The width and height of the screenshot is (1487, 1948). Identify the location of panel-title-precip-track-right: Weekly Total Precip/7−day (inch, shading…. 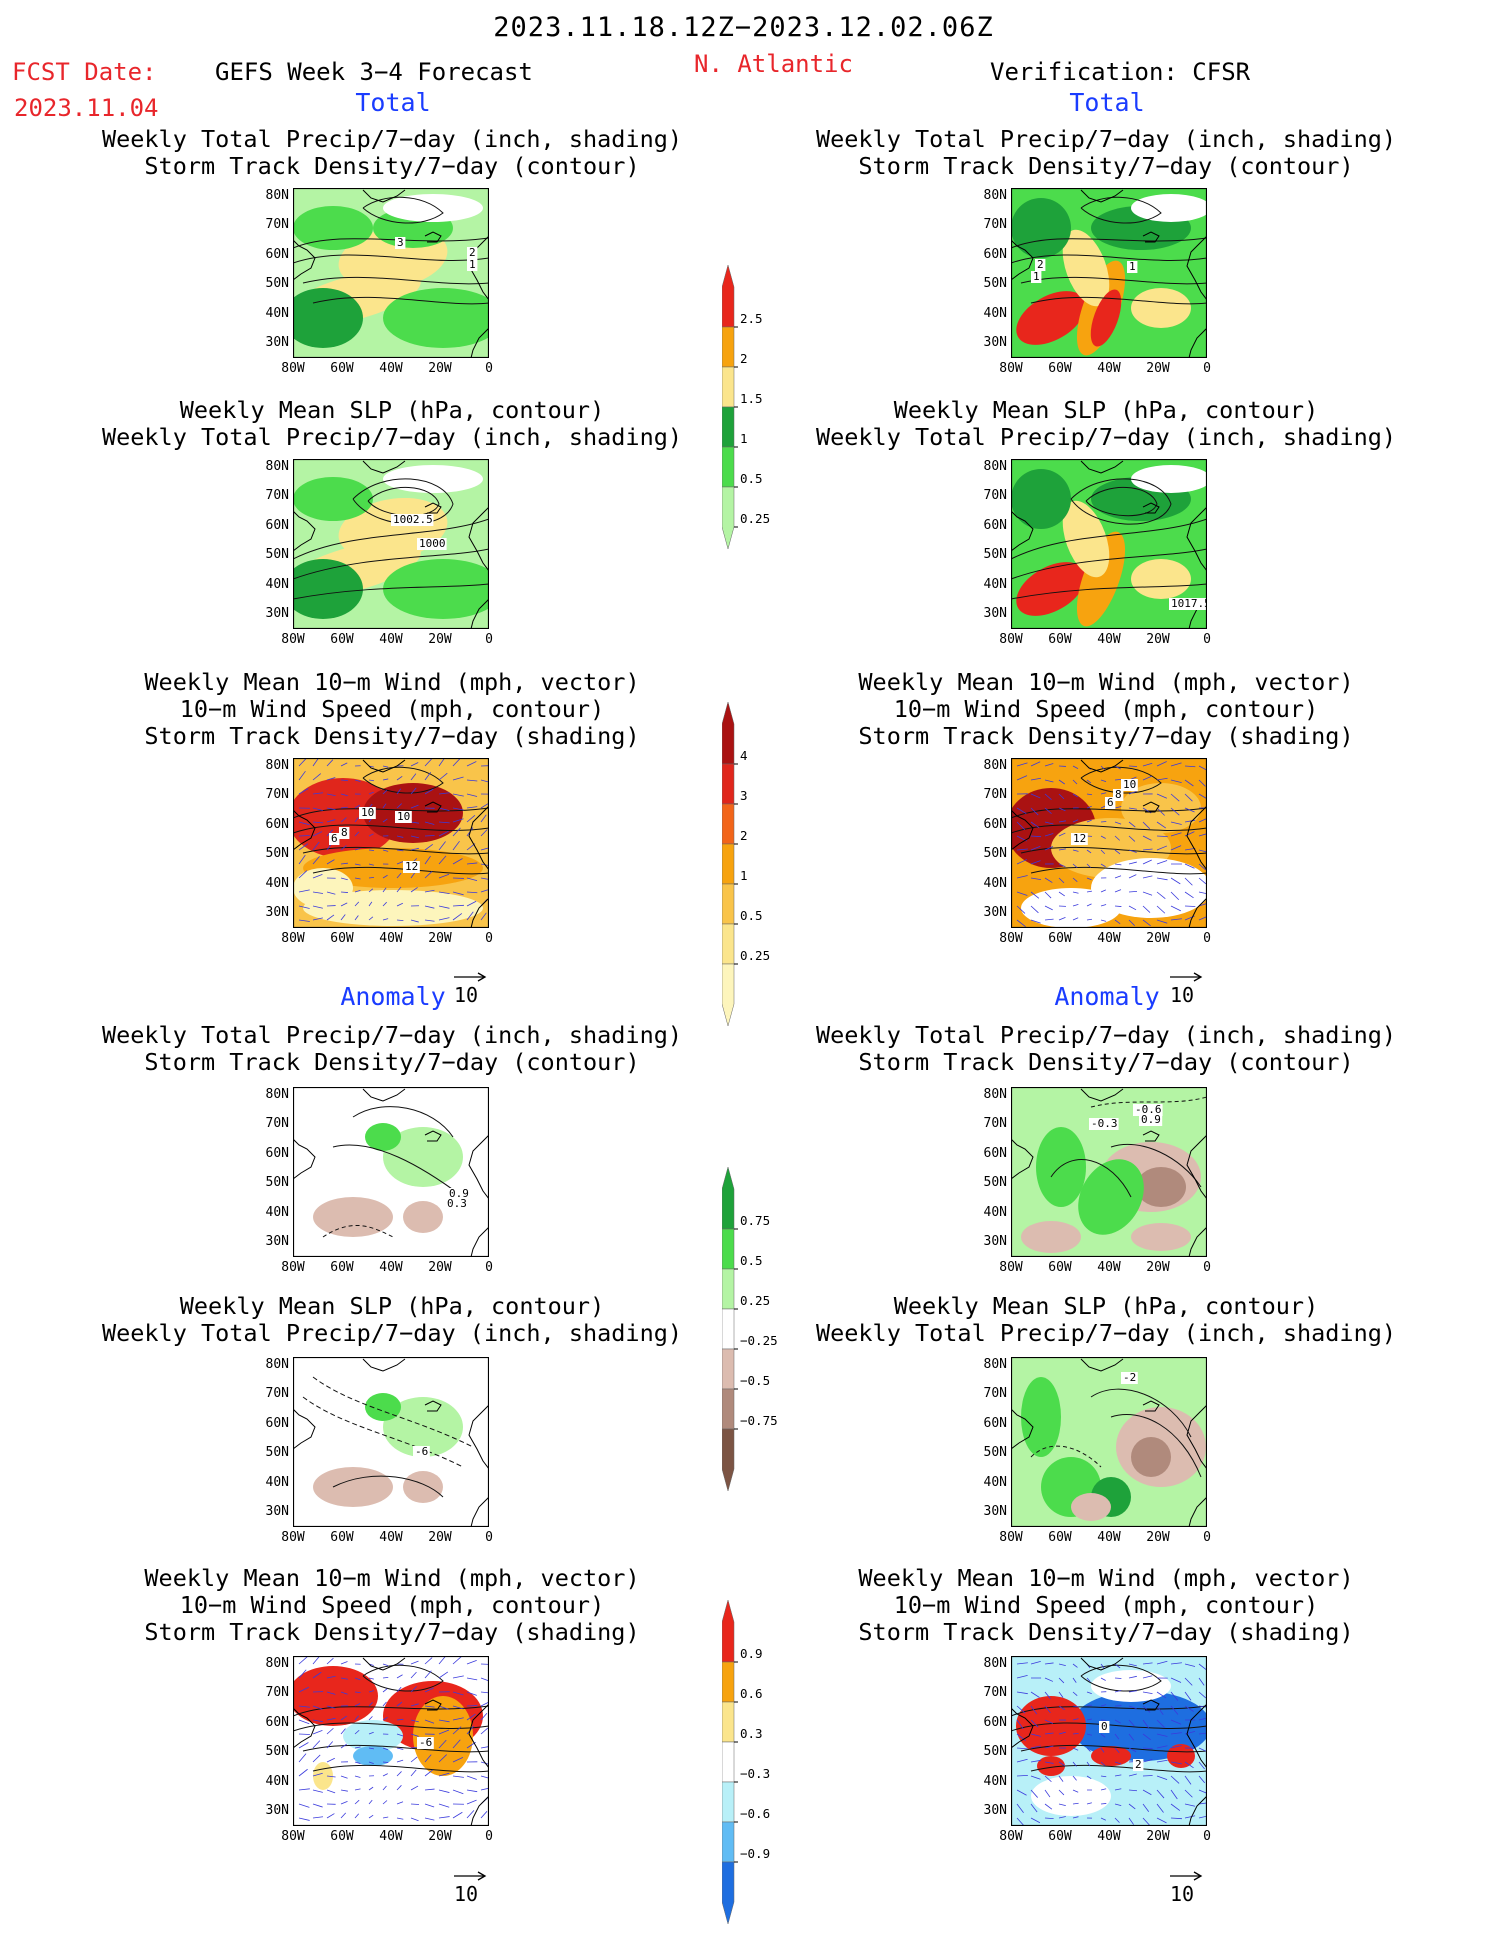
(1106, 153).